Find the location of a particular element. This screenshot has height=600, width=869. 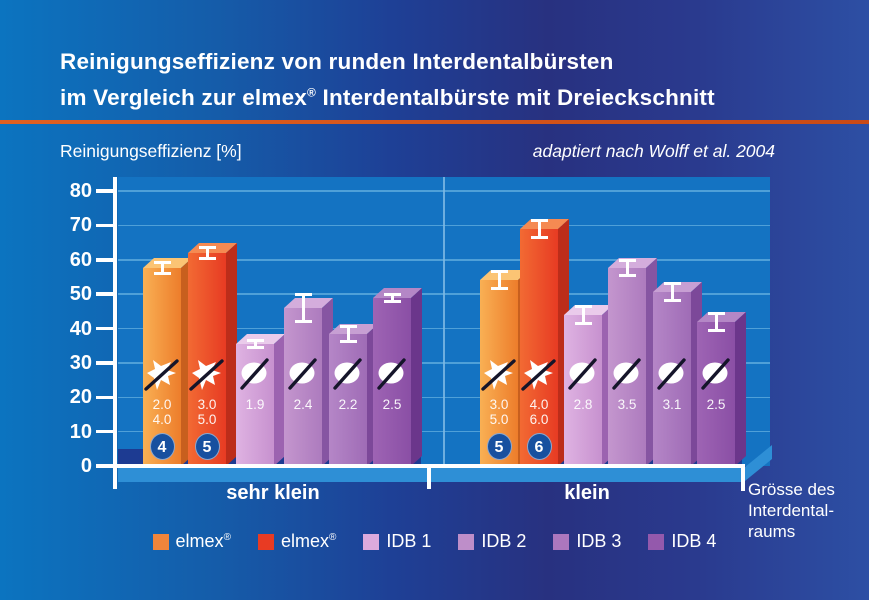

bar-annotation-sehr-klein-idb1: 1.9 is located at coordinates (255, 385).